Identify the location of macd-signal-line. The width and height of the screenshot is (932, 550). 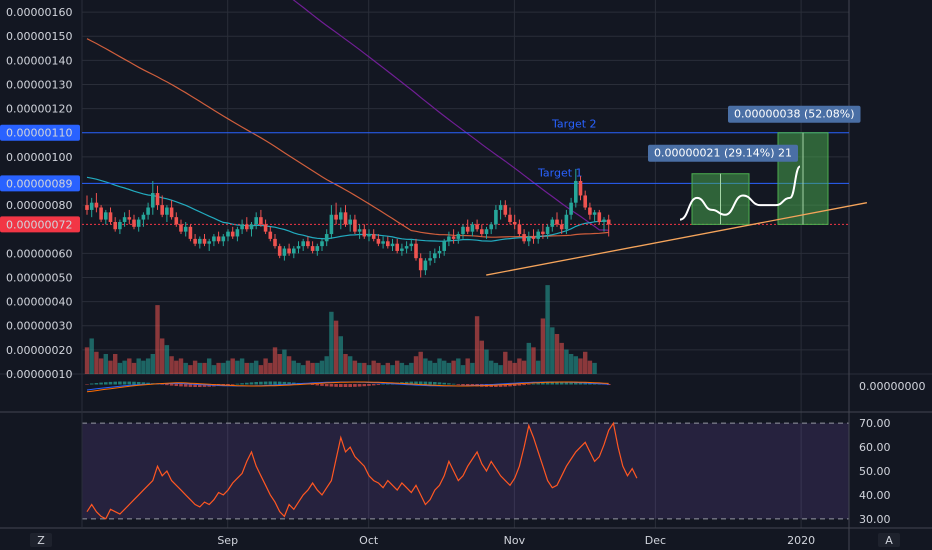
(347, 387).